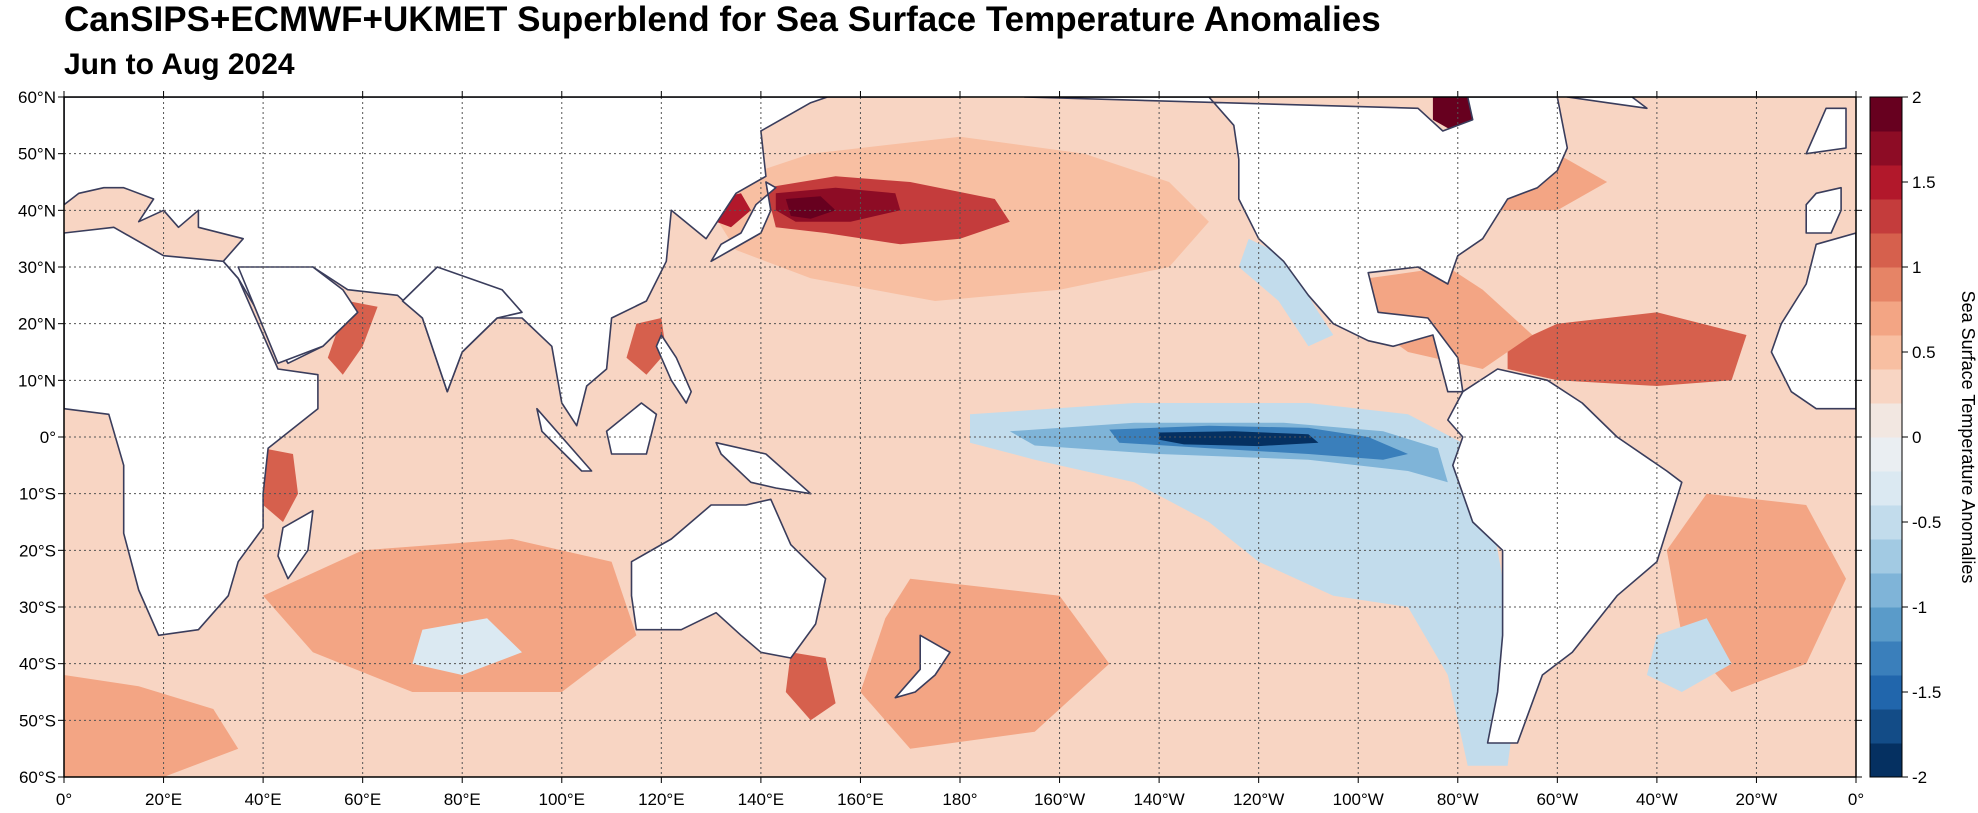  What do you see at coordinates (37, 777) in the screenshot?
I see `lat-tick-label: 60°S` at bounding box center [37, 777].